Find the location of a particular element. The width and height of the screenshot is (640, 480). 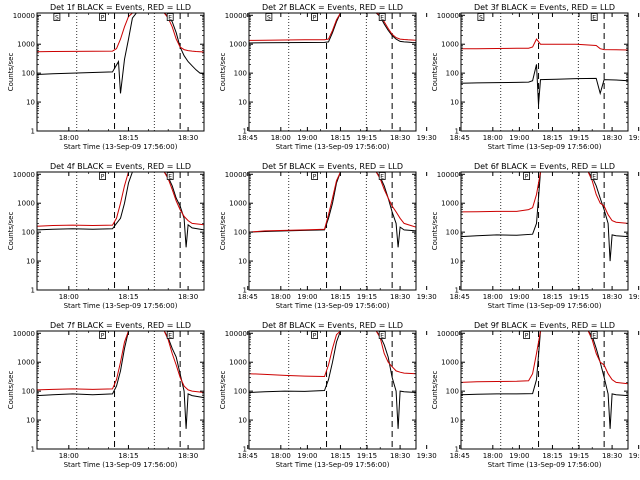

start-marker-label: S is located at coordinates (269, 18).